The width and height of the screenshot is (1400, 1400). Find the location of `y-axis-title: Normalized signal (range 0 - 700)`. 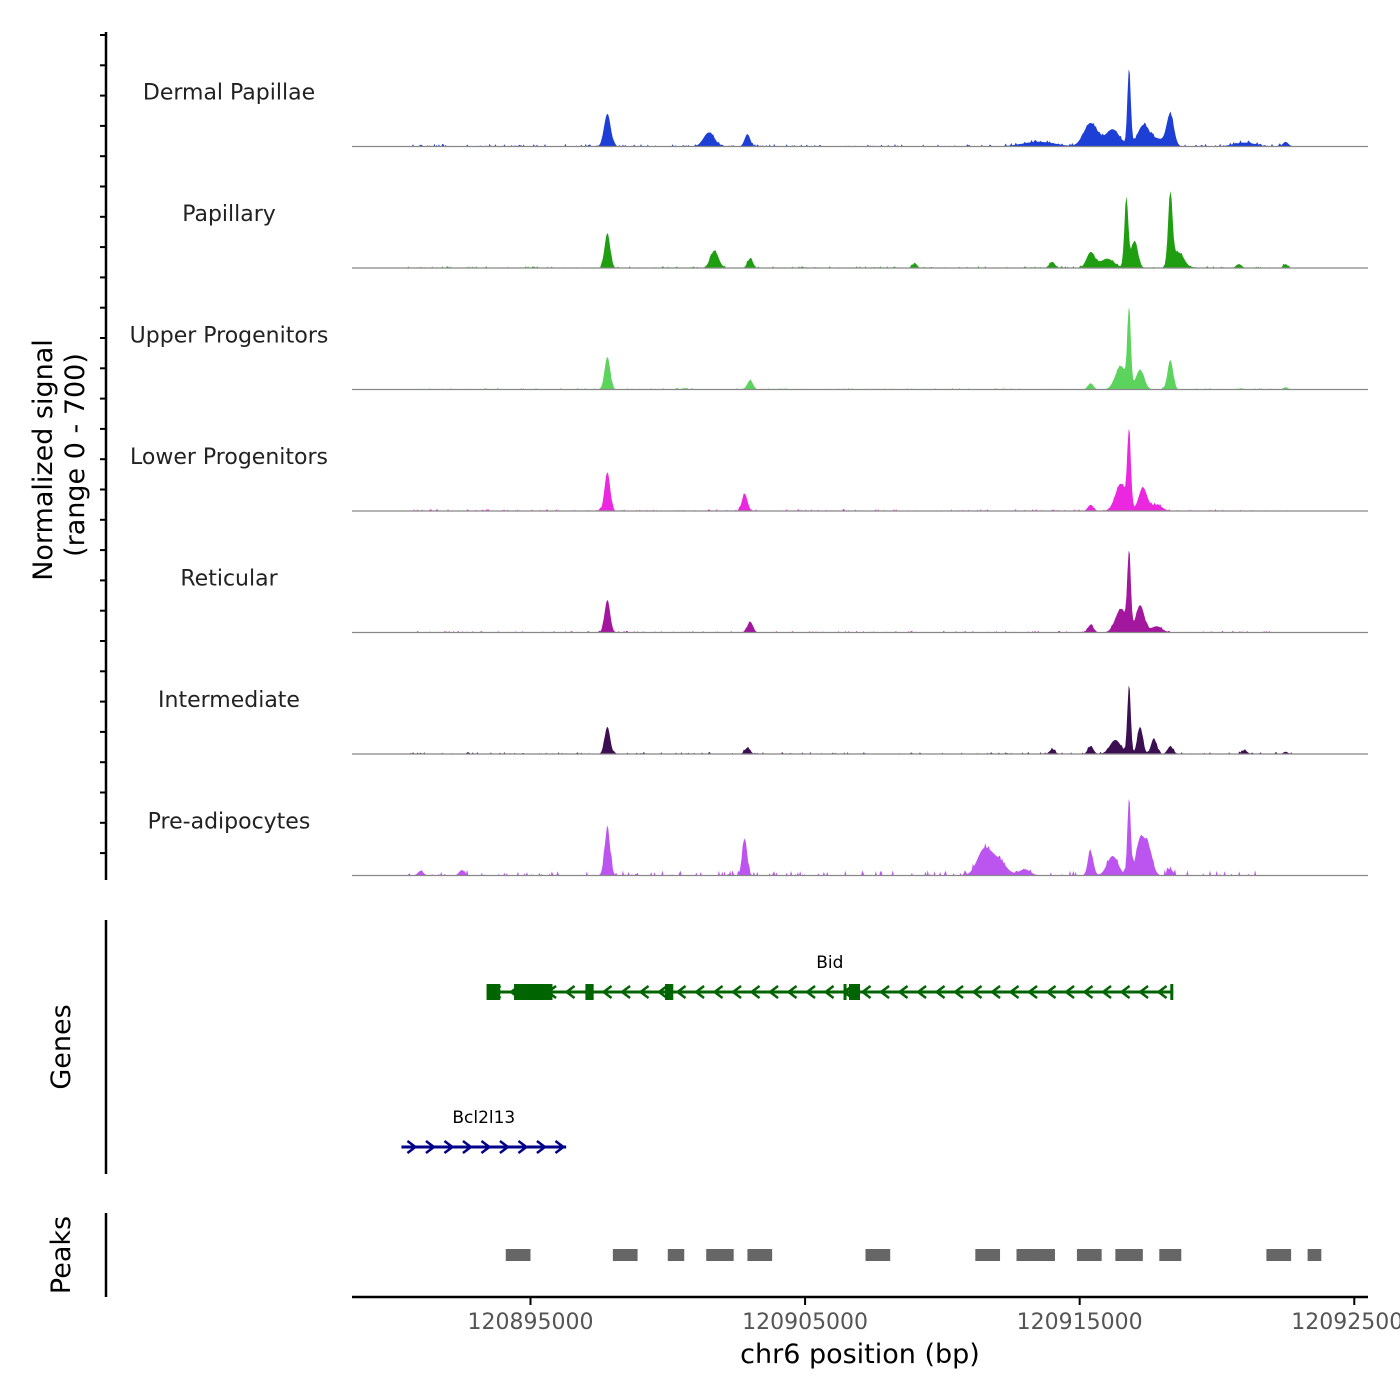

y-axis-title: Normalized signal (range 0 - 700) is located at coordinates (59, 460).